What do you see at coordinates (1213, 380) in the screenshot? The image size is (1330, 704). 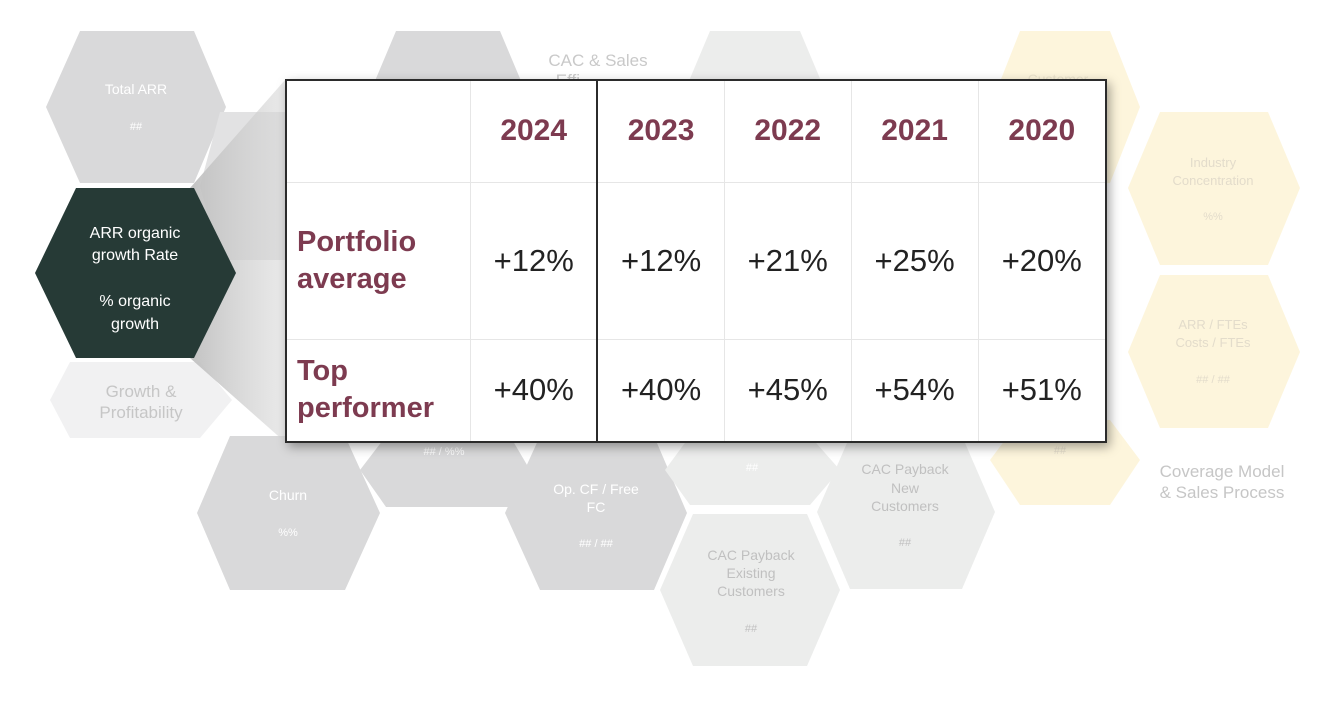 I see `arr-ftes-value: ## / ##` at bounding box center [1213, 380].